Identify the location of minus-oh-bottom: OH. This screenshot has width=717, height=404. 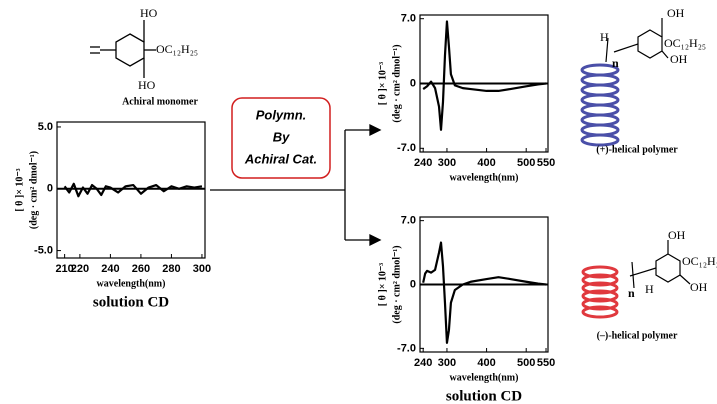
(699, 287).